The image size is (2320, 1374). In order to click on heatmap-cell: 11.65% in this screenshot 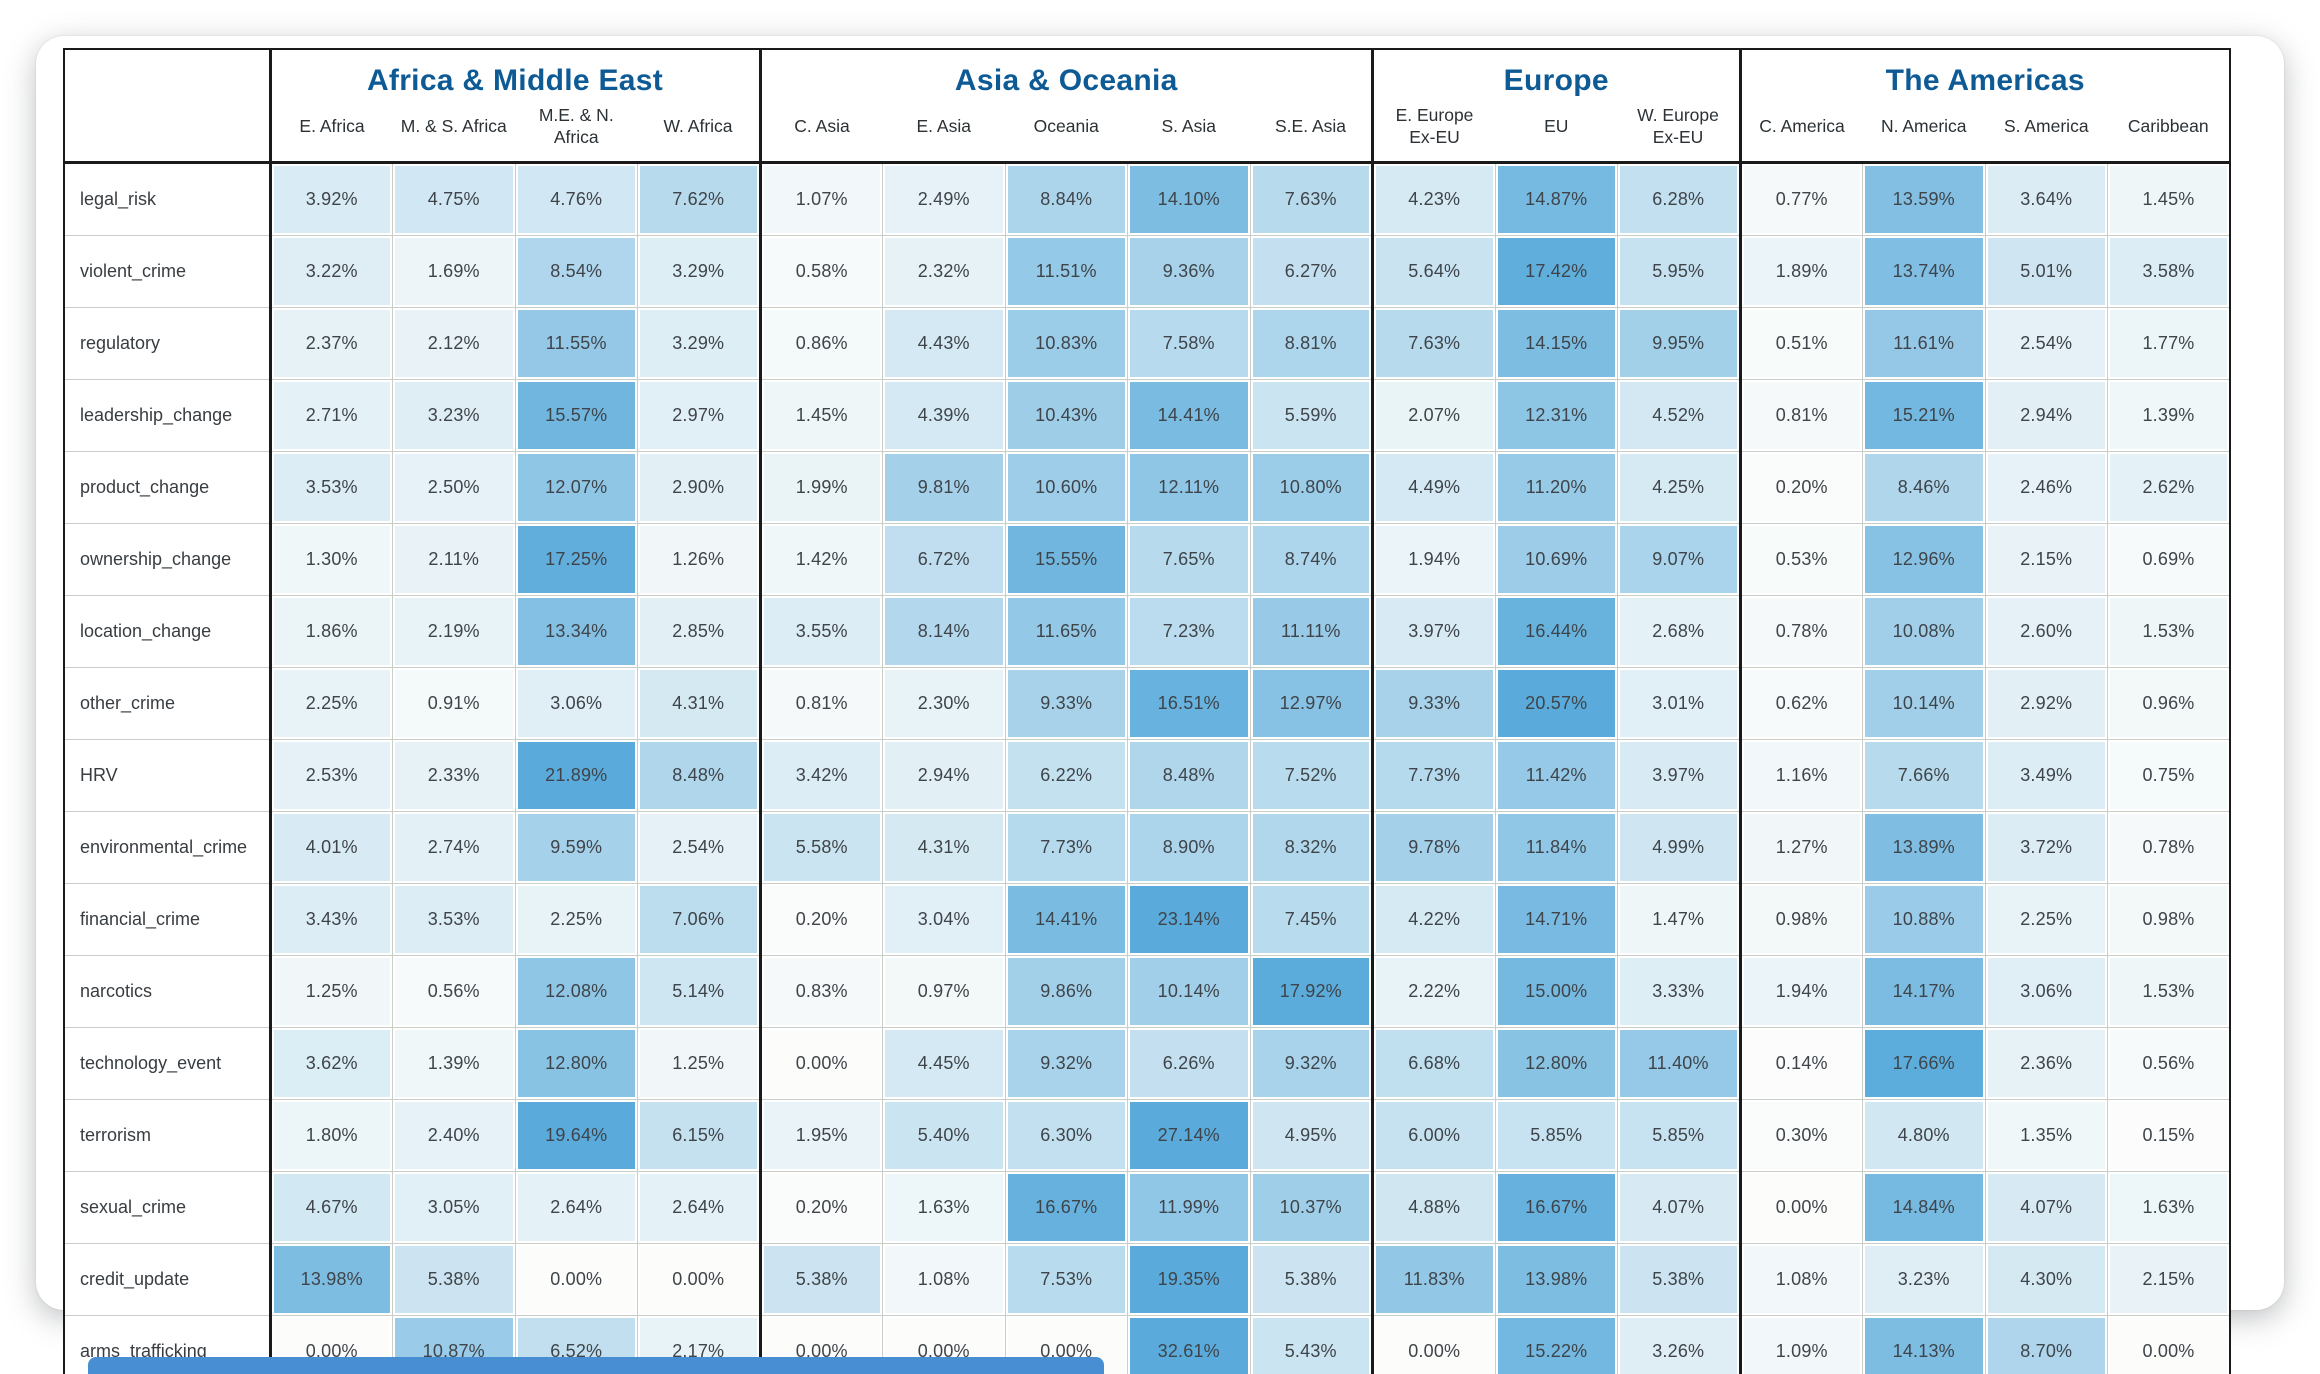, I will do `click(1066, 631)`.